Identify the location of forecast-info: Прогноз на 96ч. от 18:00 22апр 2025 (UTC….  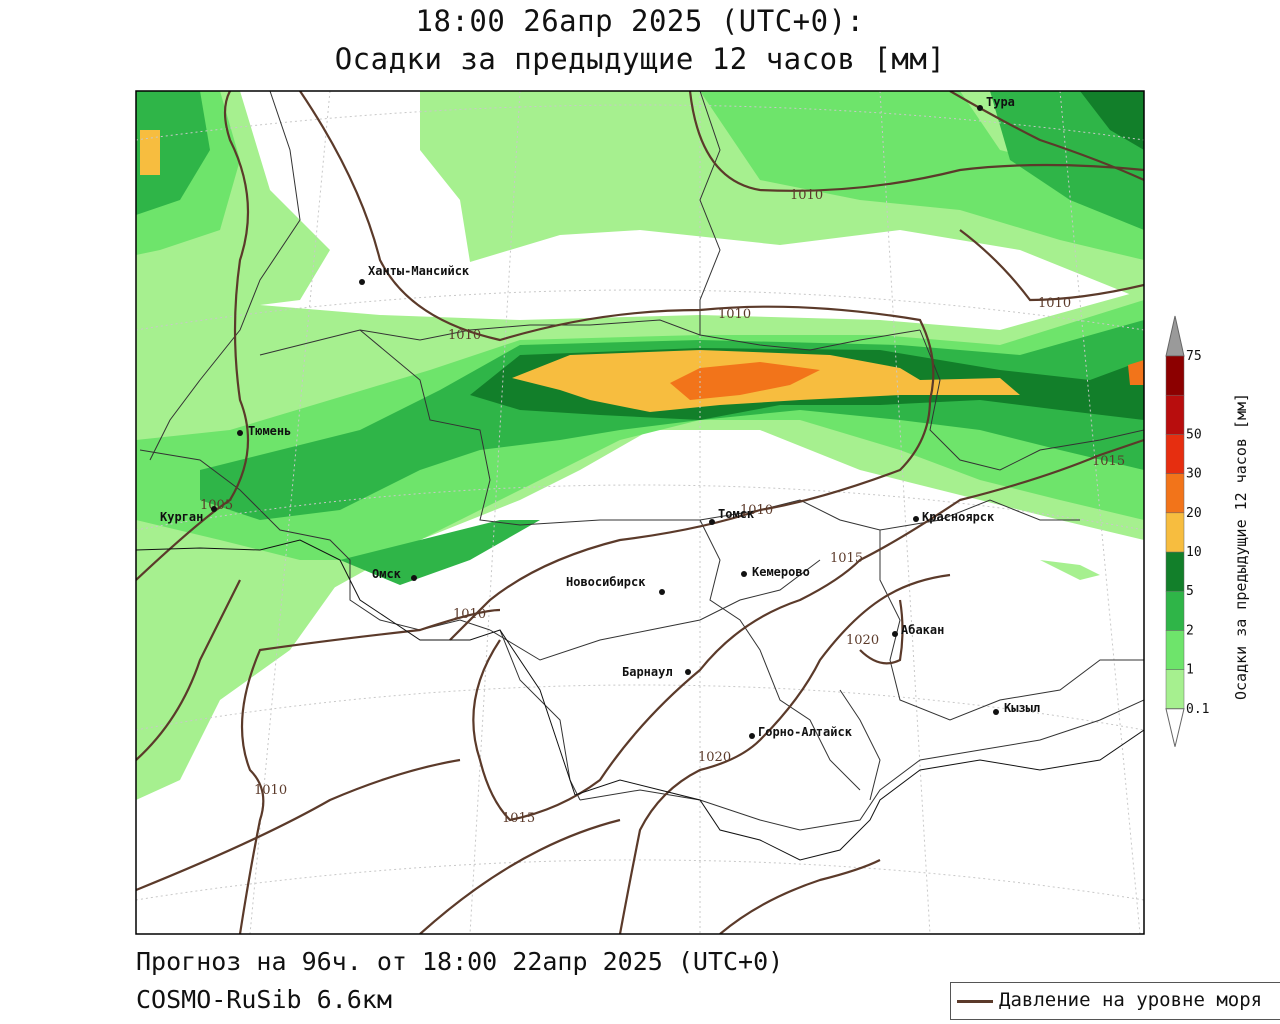
(460, 961).